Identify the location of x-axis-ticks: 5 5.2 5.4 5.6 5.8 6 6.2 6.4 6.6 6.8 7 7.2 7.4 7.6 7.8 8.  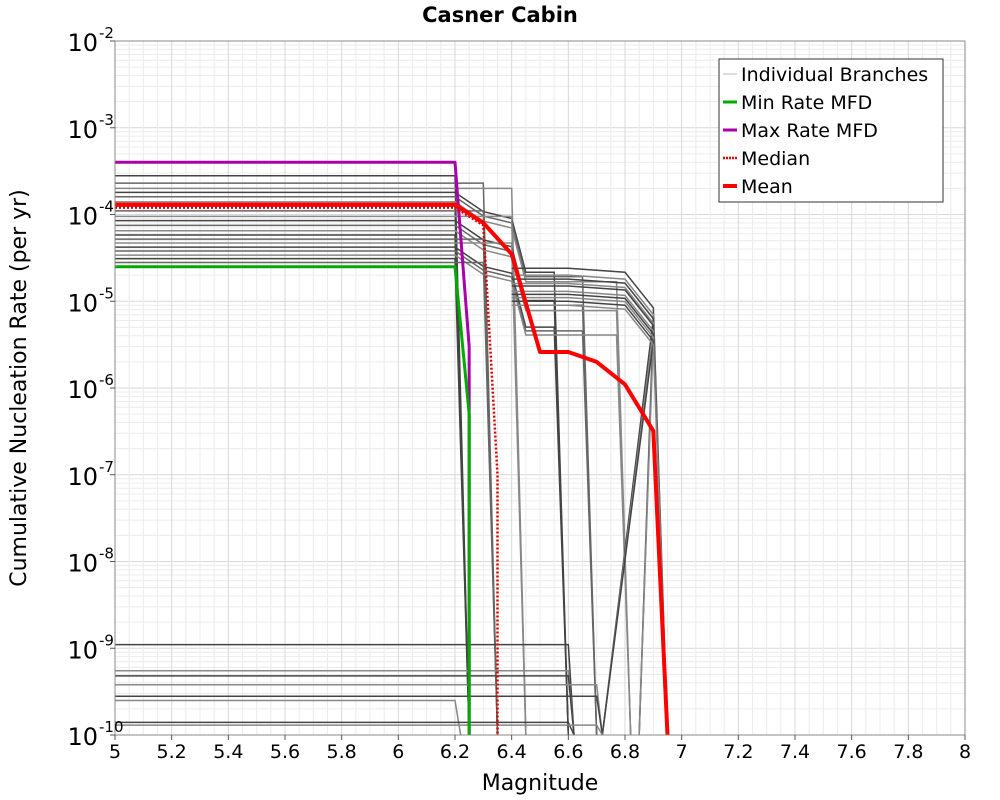
(540, 749).